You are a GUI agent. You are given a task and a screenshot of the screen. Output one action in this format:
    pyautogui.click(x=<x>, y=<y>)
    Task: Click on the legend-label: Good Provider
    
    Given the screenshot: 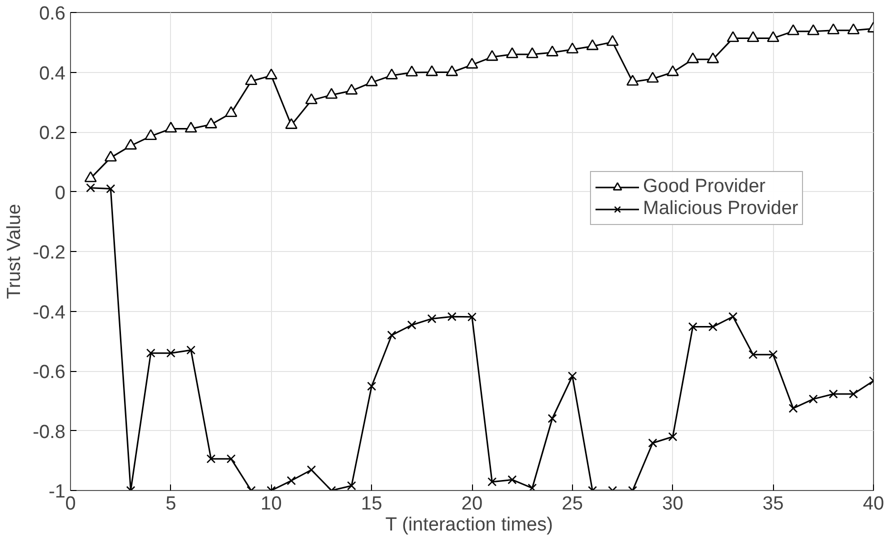 What is the action you would take?
    pyautogui.click(x=704, y=187)
    